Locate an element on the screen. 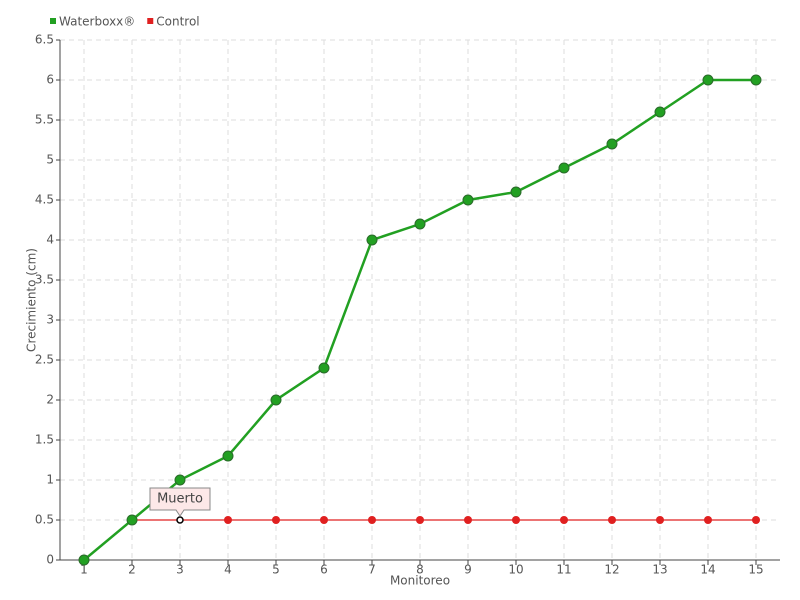 The height and width of the screenshot is (600, 800). y-tick-label: 6 is located at coordinates (50, 80).